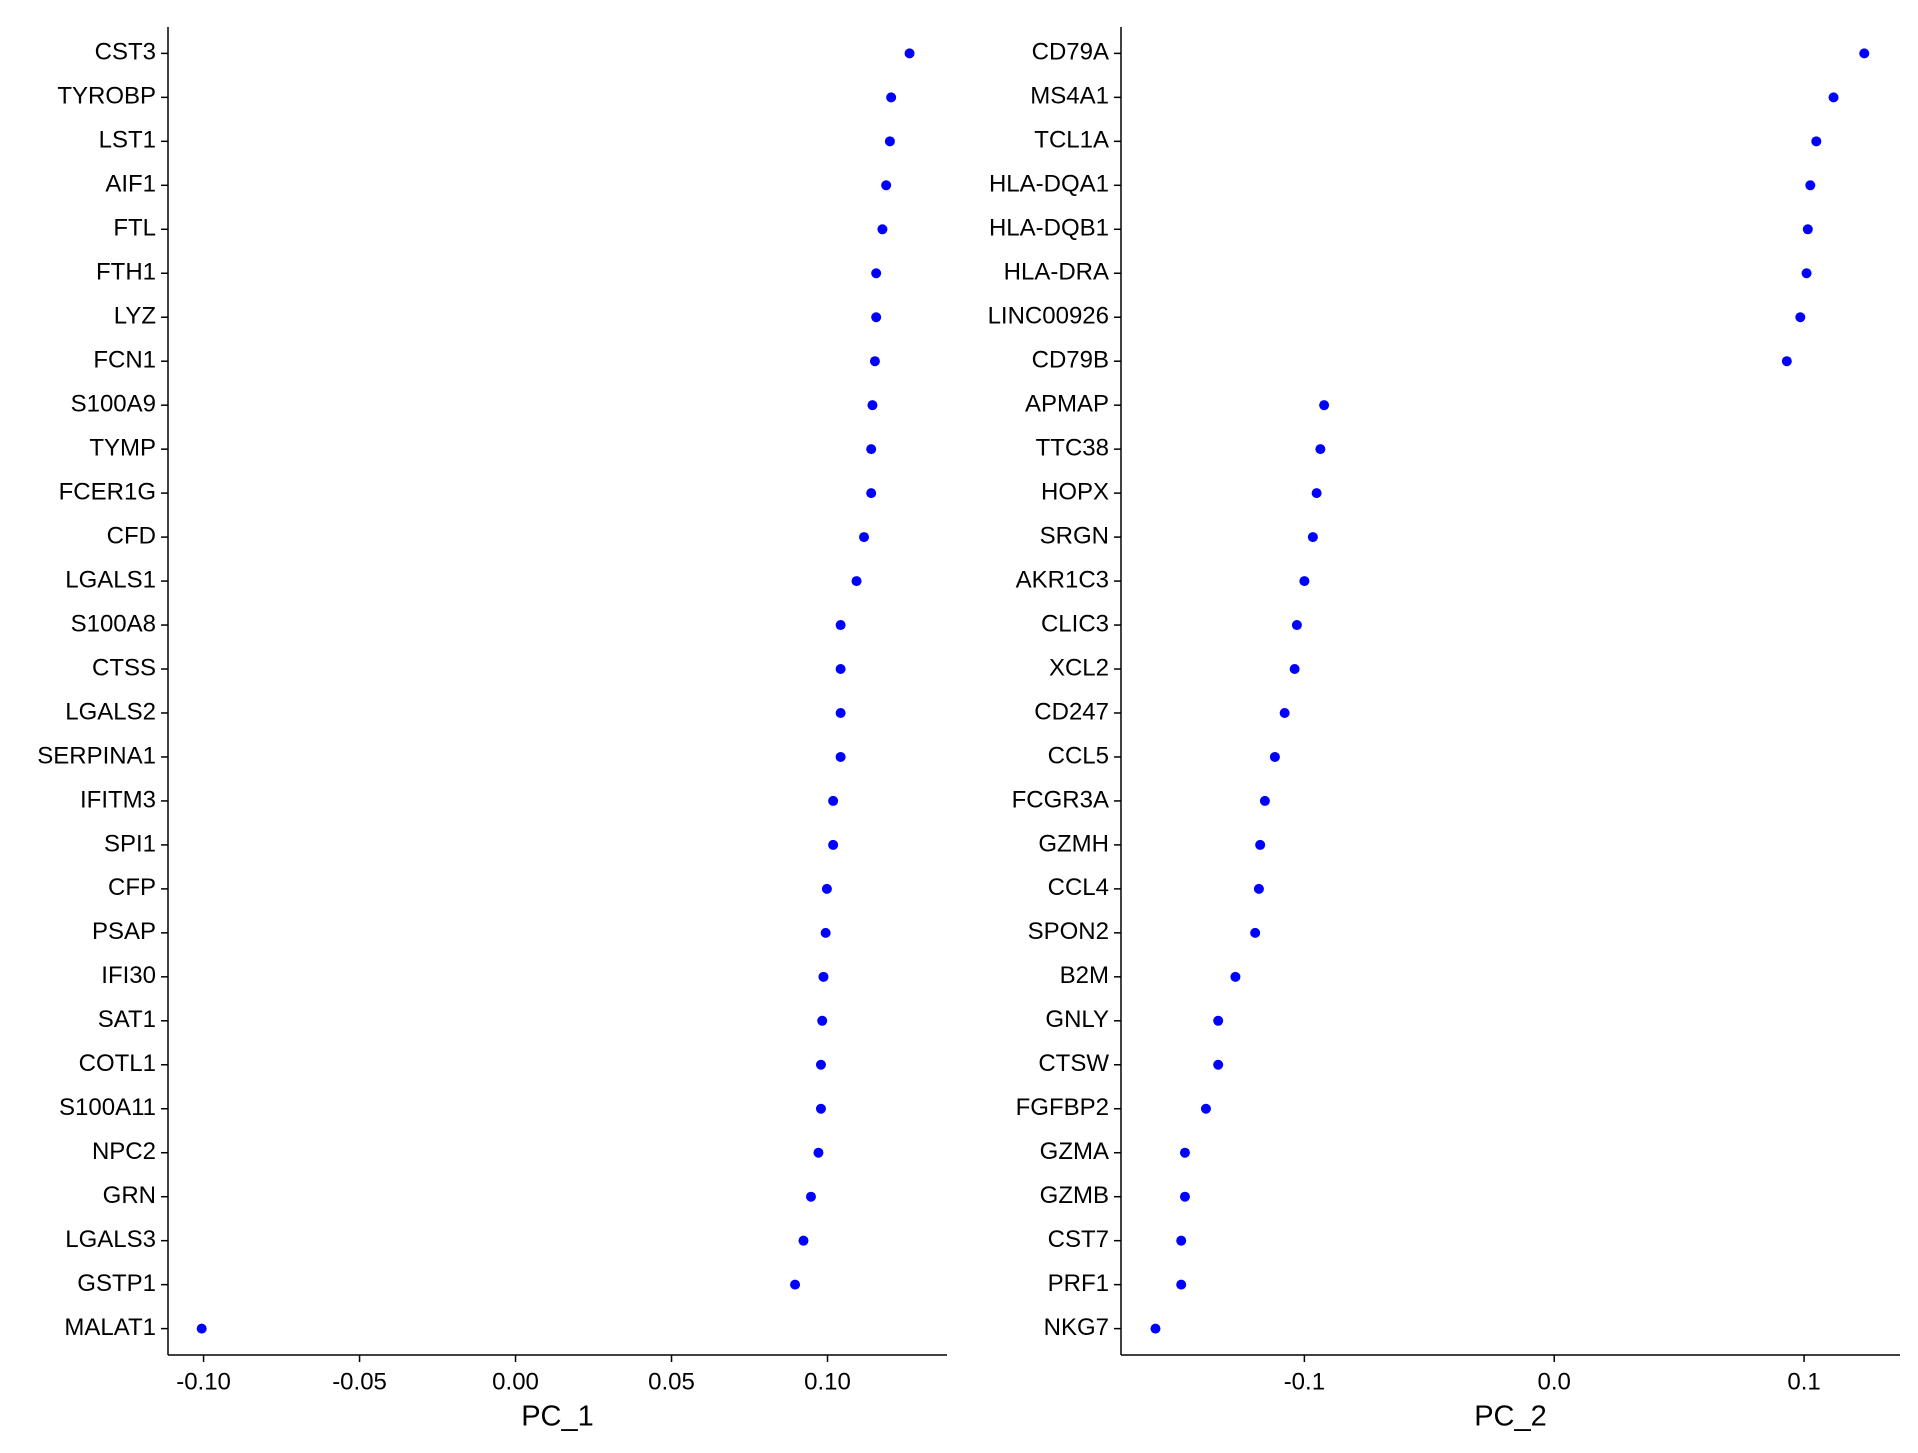  Describe the element at coordinates (1069, 96) in the screenshot. I see `y-tick-label: MS4A1` at that location.